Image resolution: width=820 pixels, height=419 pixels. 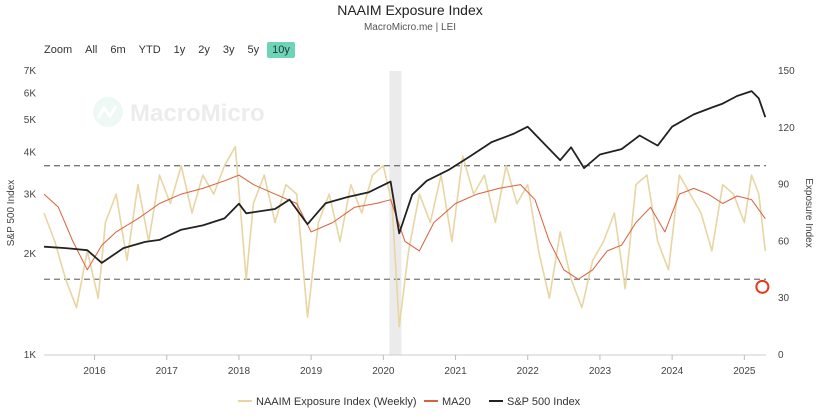 I want to click on legend-item: NAAIM Exposure Index (Weekly), so click(x=327, y=402).